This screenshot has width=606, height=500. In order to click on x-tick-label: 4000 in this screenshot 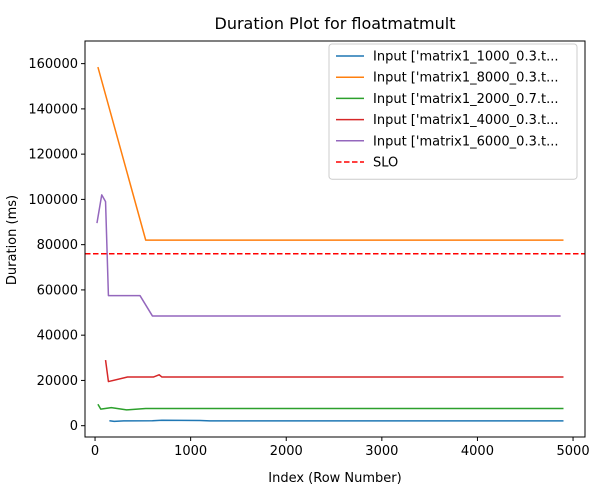, I will do `click(477, 451)`.